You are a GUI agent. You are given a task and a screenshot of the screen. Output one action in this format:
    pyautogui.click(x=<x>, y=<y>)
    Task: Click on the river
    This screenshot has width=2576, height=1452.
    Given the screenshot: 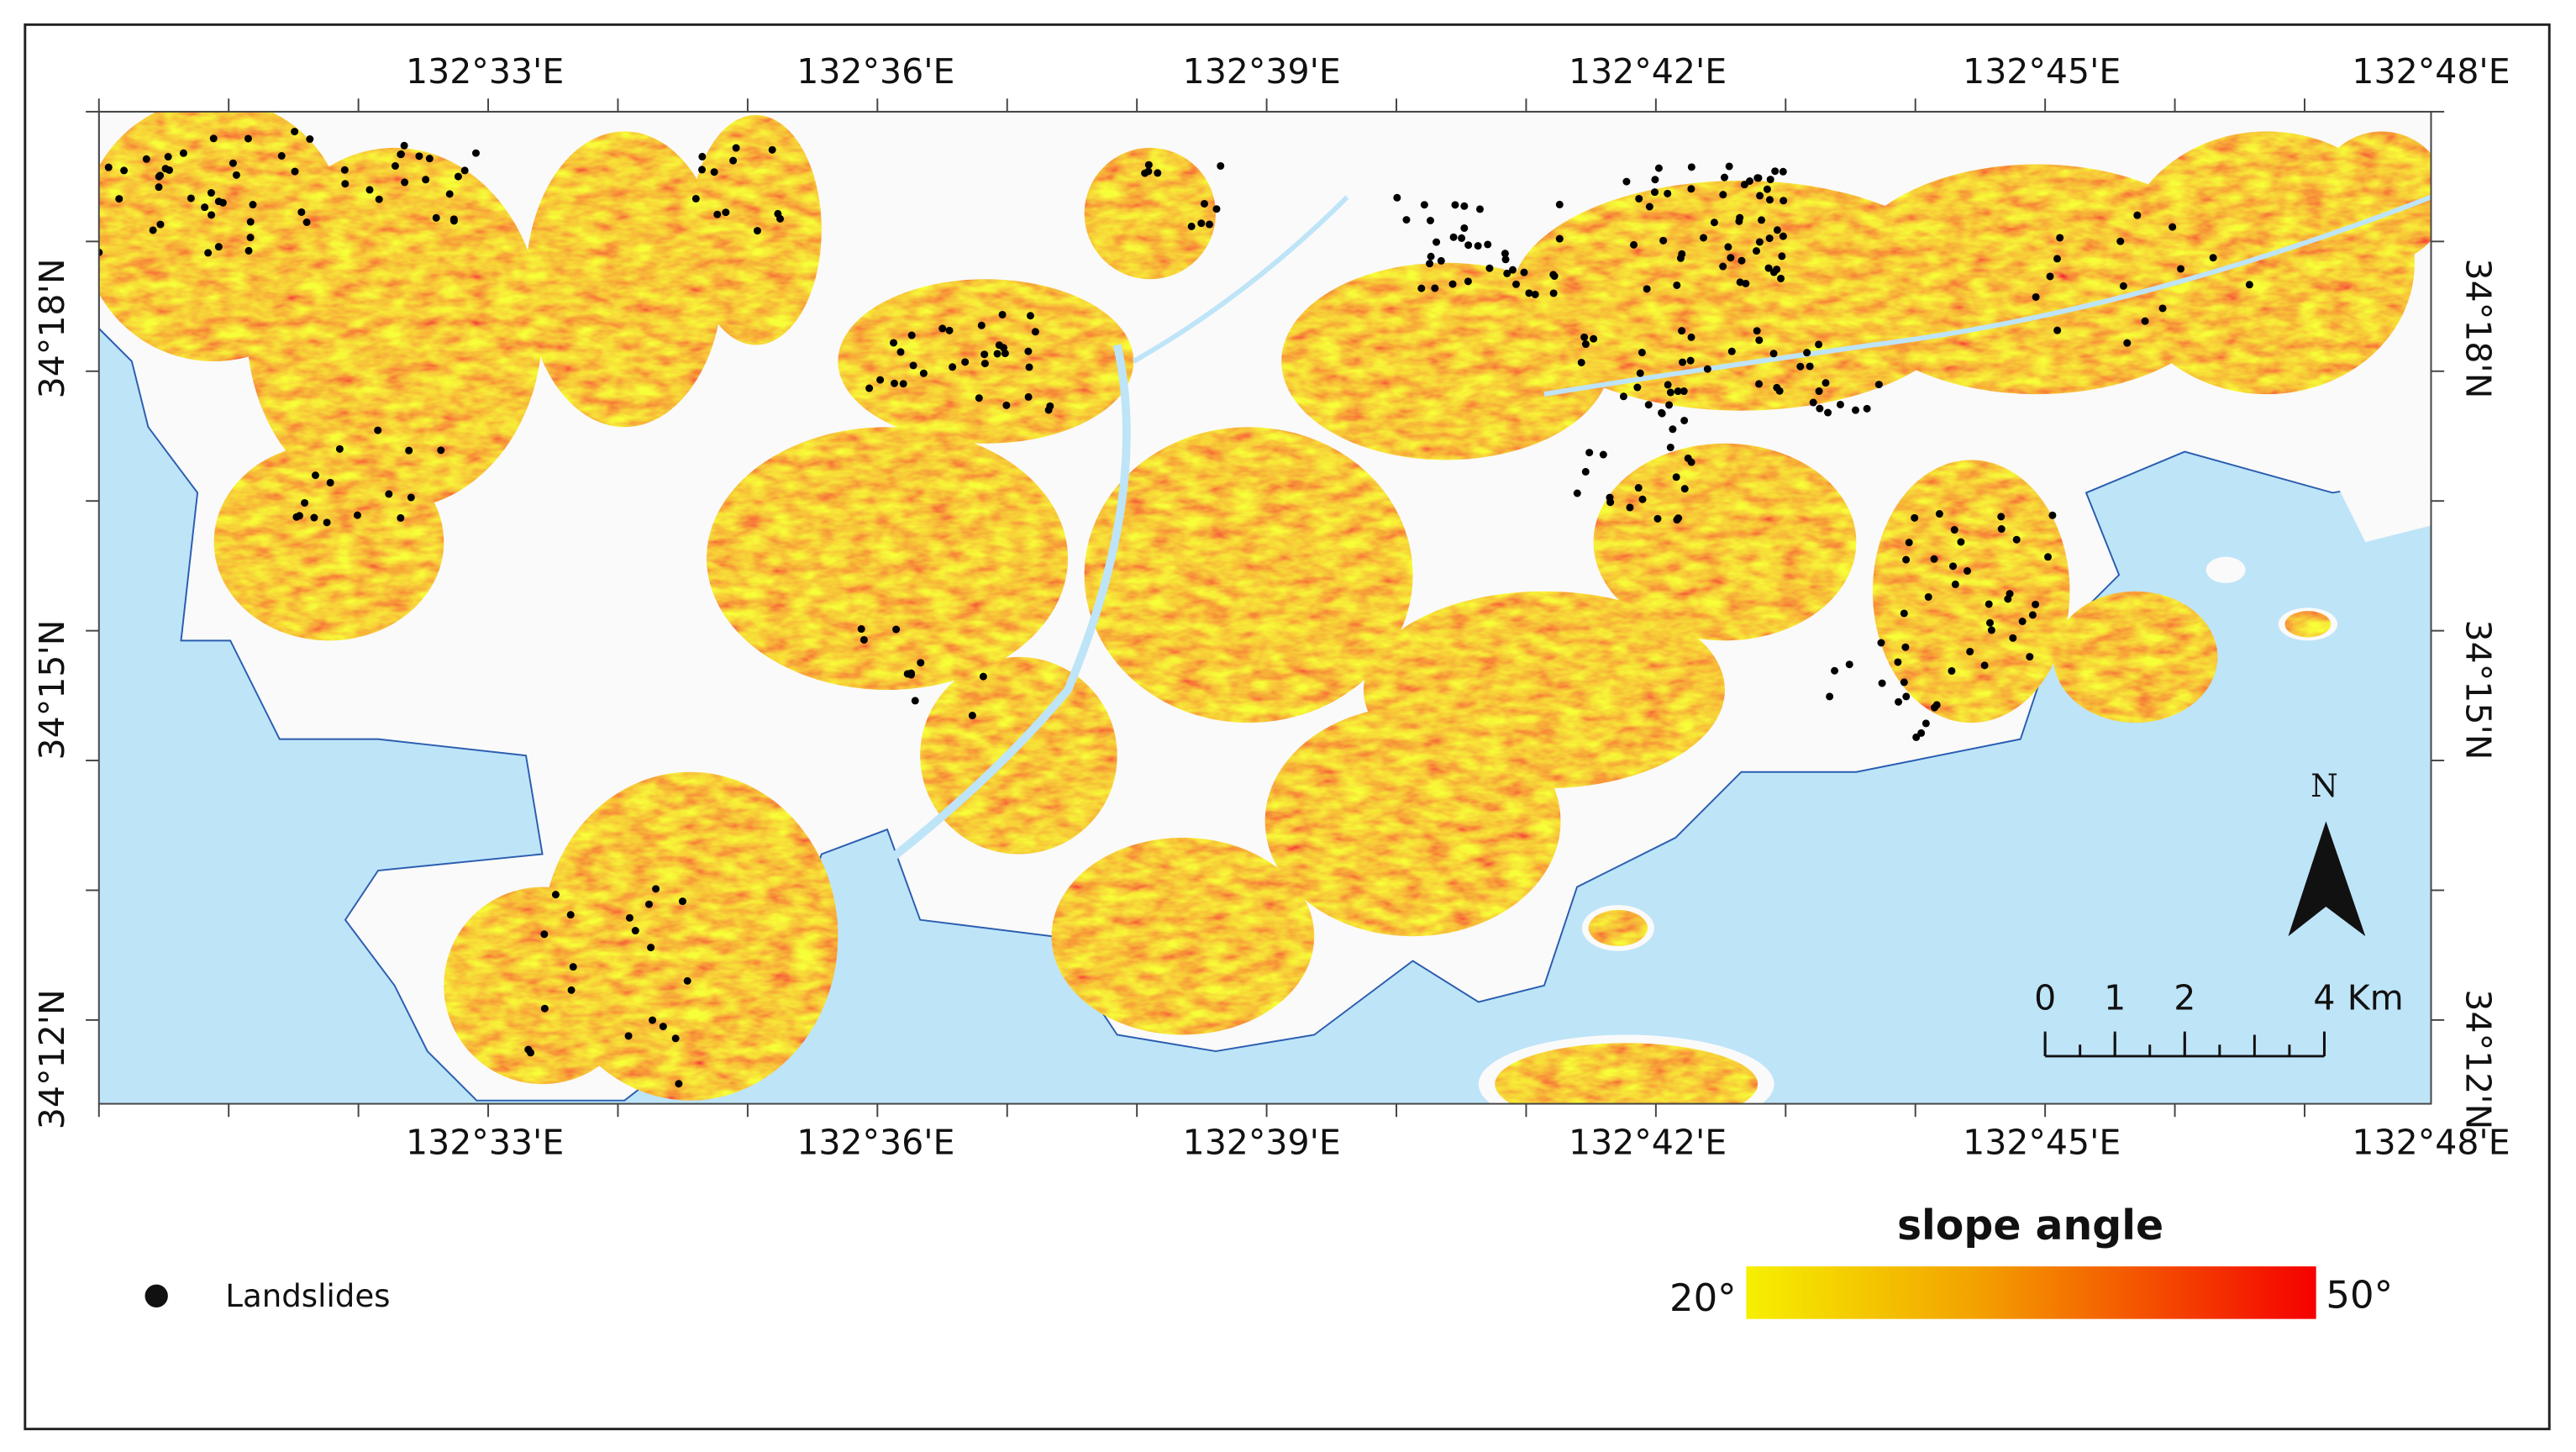 What is the action you would take?
    pyautogui.click(x=1987, y=295)
    